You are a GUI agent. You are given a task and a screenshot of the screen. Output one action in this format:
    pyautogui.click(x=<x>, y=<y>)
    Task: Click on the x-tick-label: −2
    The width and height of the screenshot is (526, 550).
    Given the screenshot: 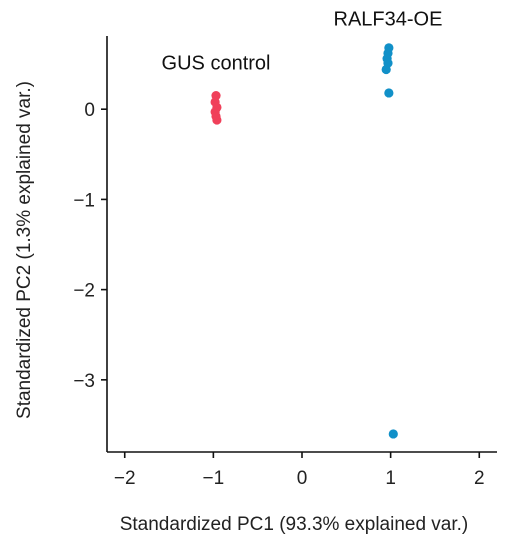 What is the action you would take?
    pyautogui.click(x=125, y=478)
    